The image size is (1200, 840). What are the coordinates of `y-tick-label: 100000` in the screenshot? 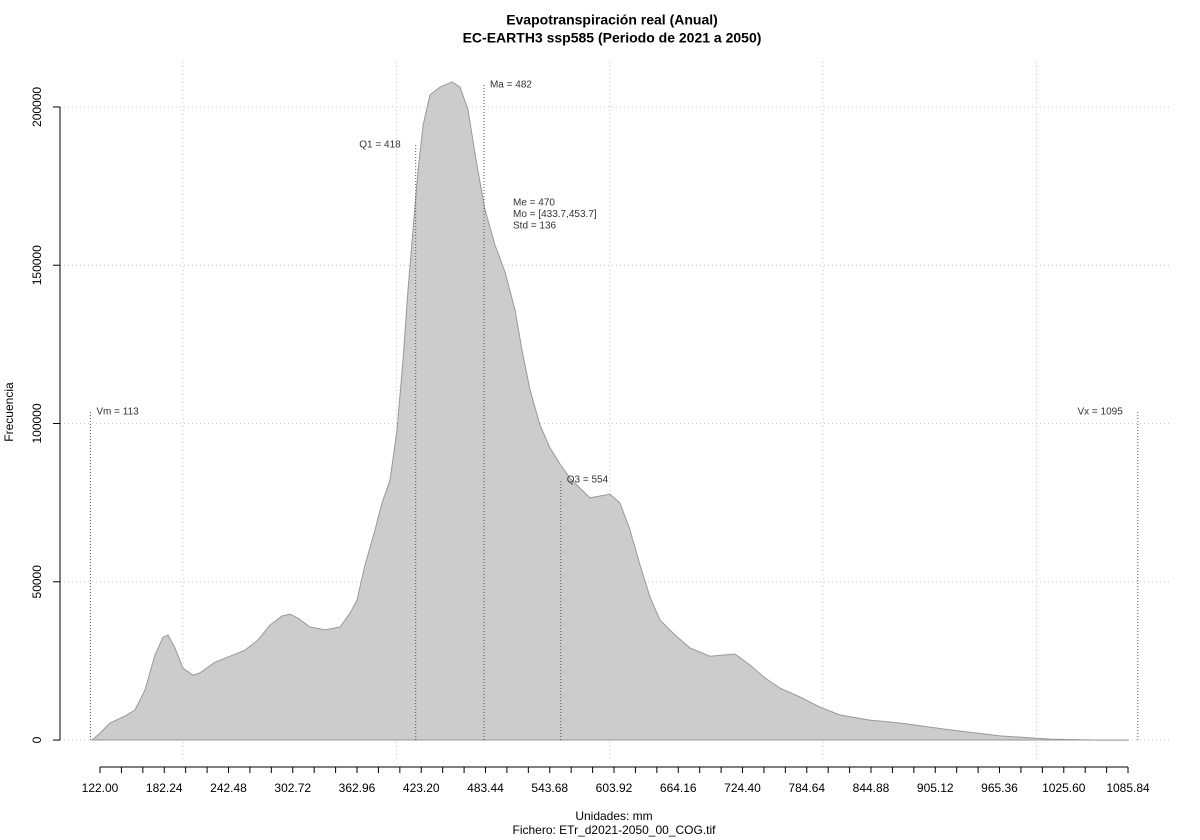 It's located at (37, 423).